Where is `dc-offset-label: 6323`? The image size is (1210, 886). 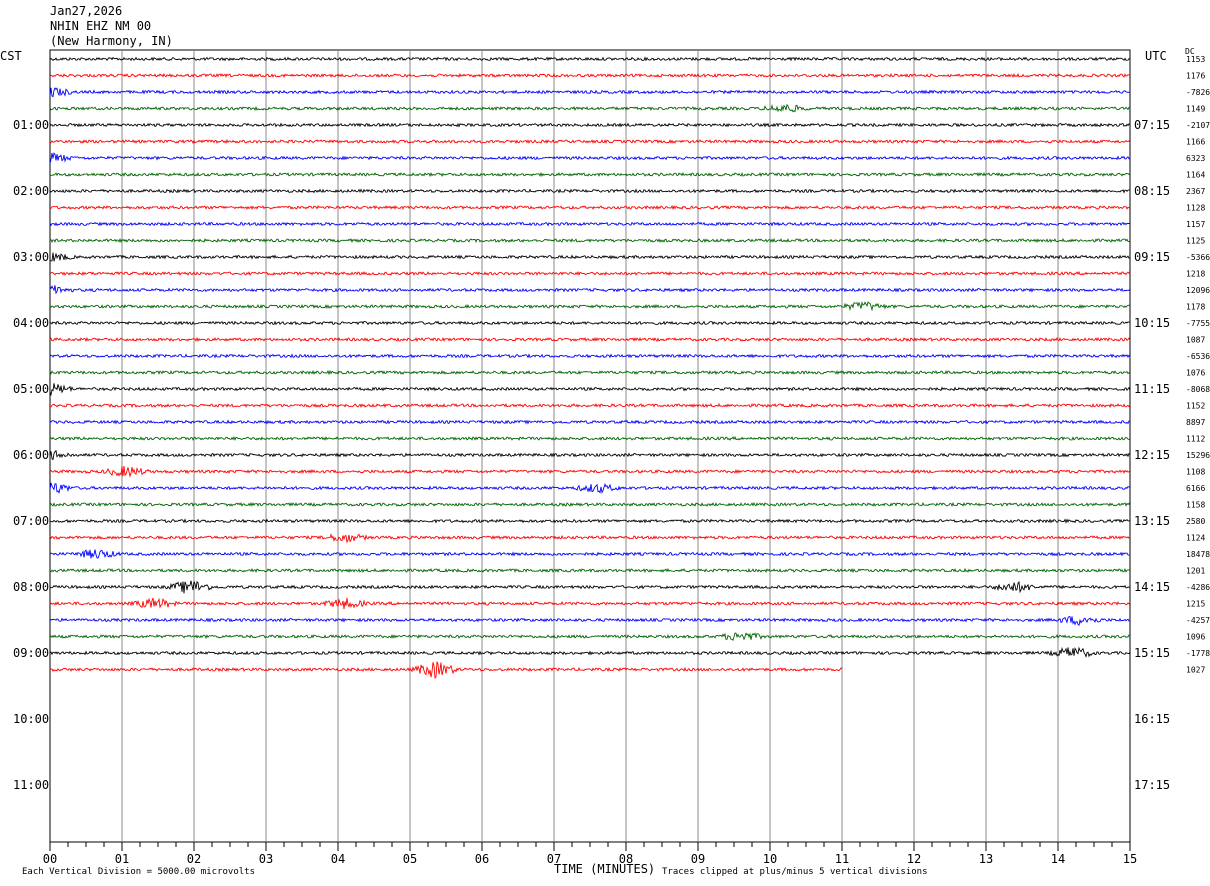 dc-offset-label: 6323 is located at coordinates (1195, 158).